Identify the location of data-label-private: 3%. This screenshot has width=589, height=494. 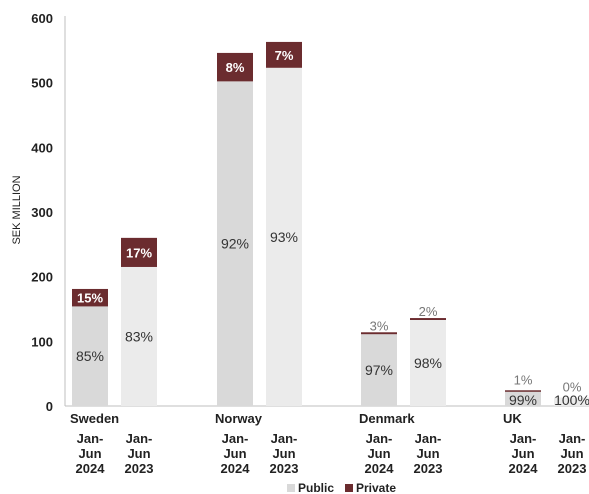
(379, 325).